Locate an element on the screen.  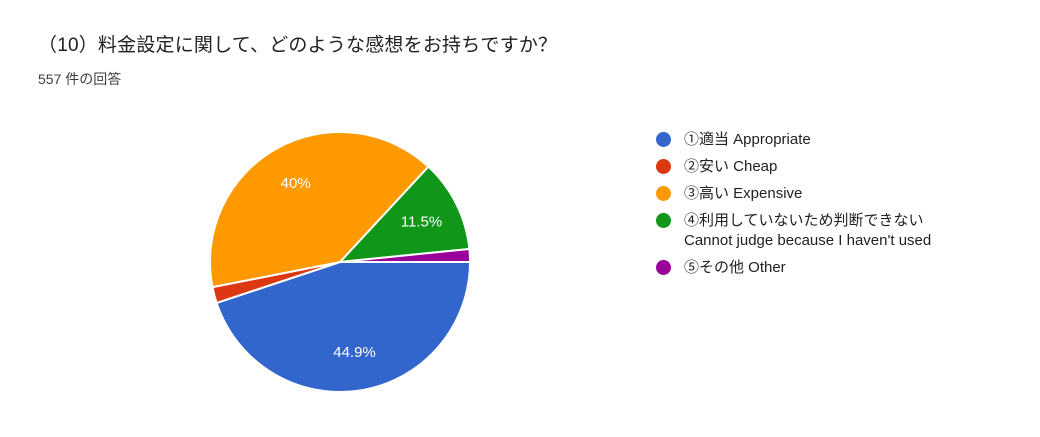
pie-slice-label: 40% is located at coordinates (296, 183).